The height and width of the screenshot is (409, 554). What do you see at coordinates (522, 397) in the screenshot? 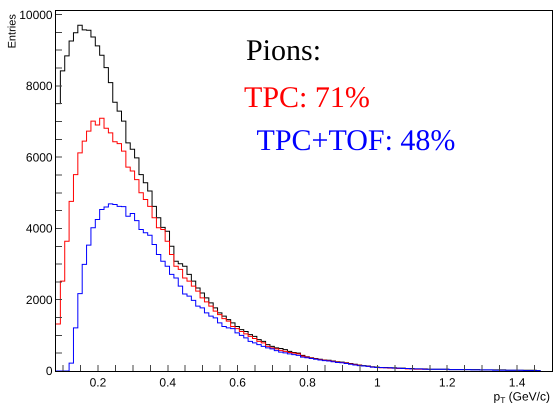
I see `x-axis-title: p$_{T}$ (GeV/c)` at bounding box center [522, 397].